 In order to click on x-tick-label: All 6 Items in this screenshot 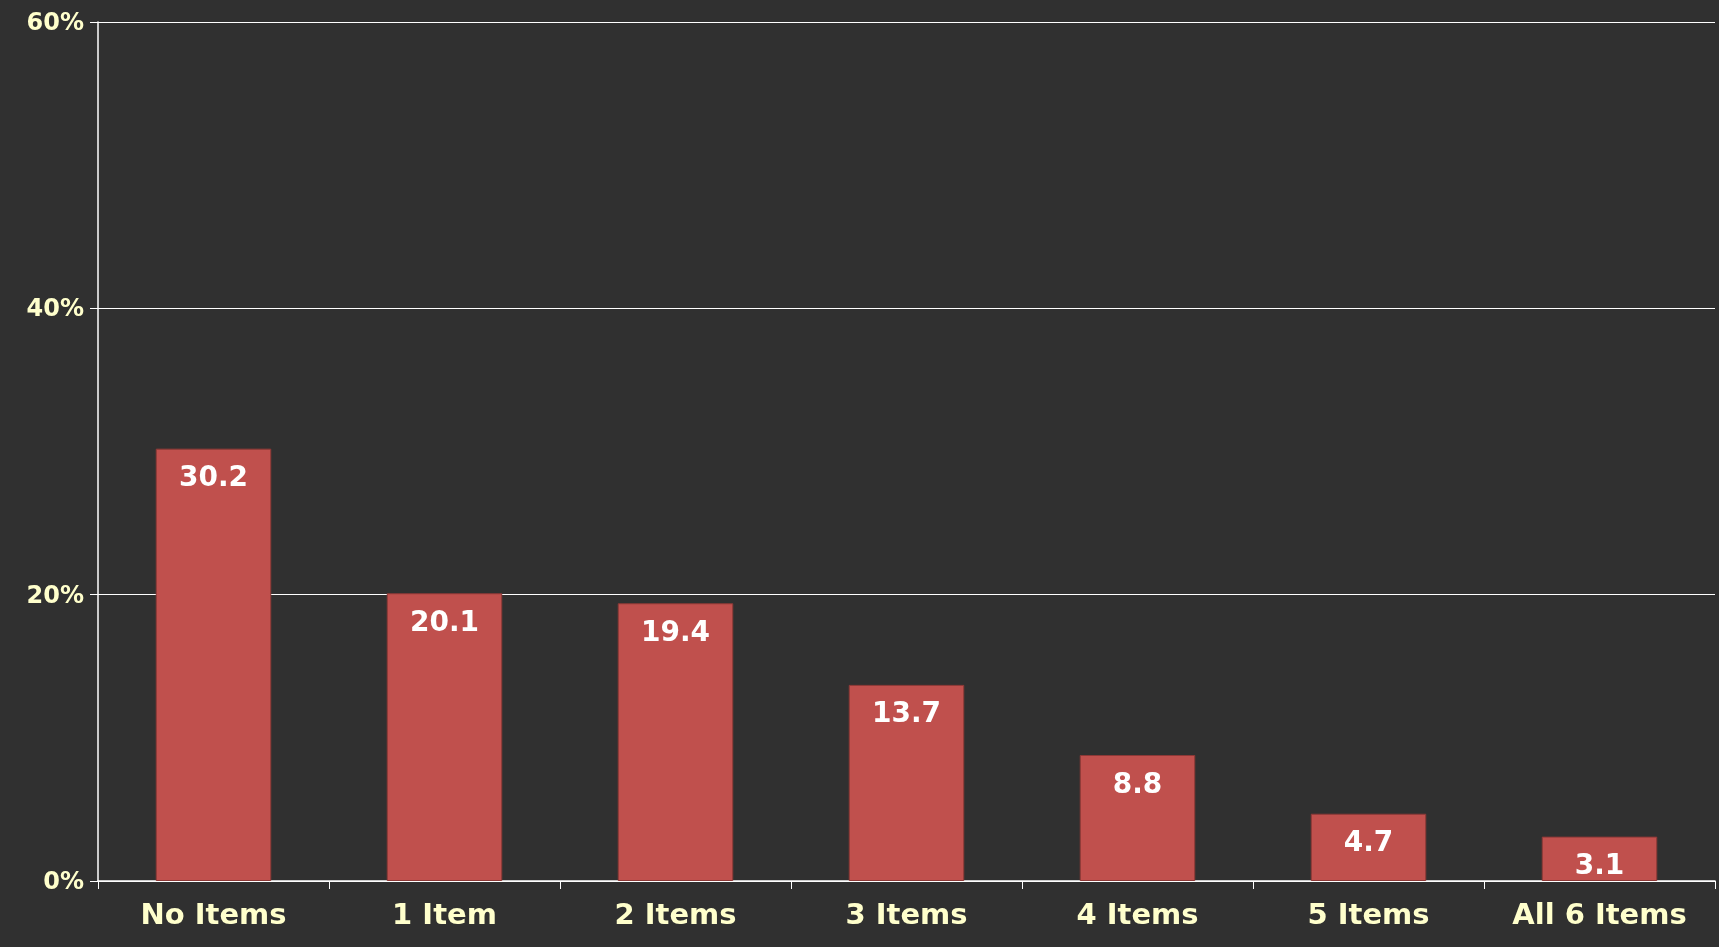, I will do `click(1599, 913)`.